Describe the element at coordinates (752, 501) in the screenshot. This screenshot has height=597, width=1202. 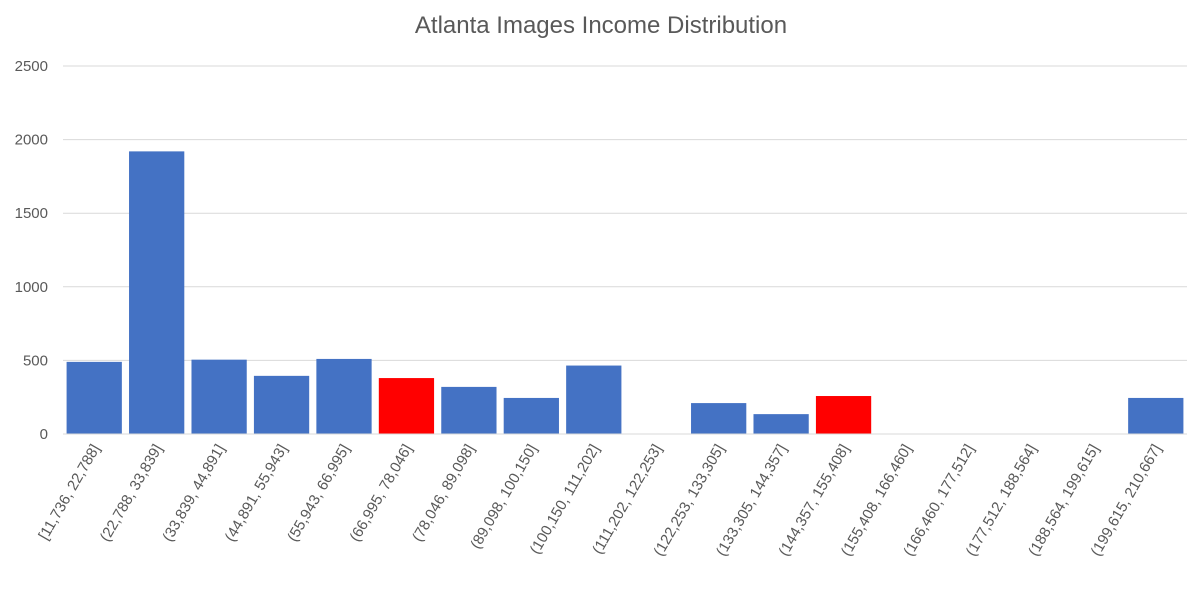
I see `x-tick-label: (133,305, 144,357]` at that location.